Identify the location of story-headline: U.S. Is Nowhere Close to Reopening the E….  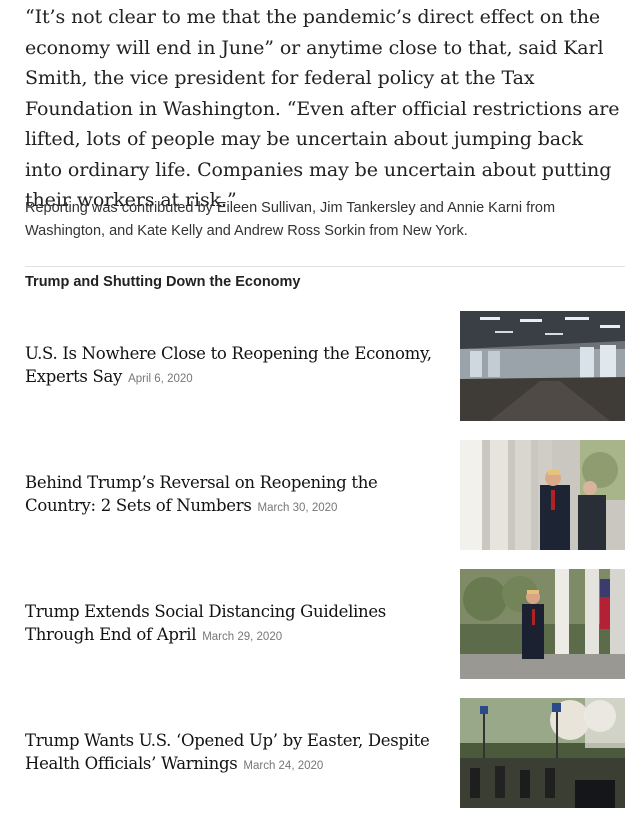
(228, 364).